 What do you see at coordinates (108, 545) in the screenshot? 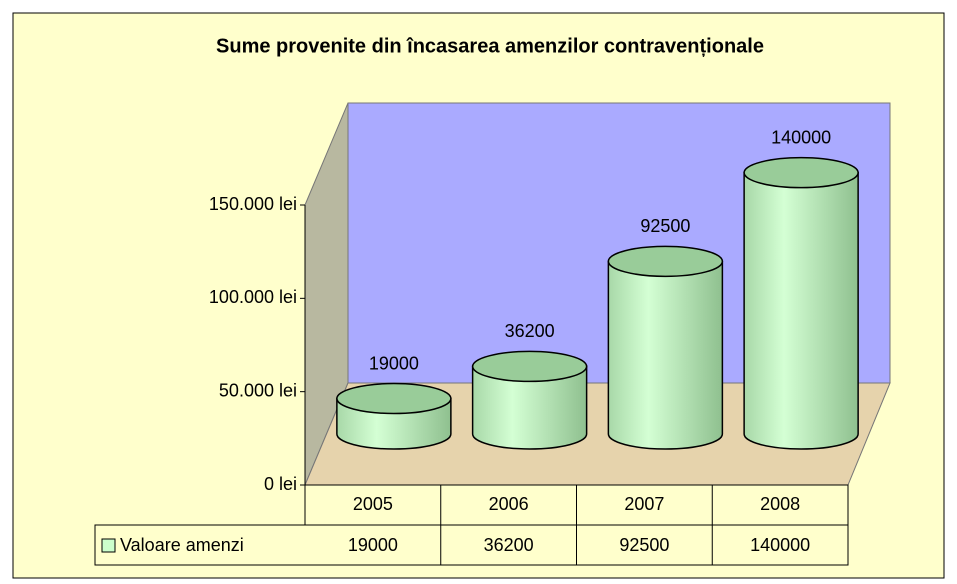
I see `legend-key` at bounding box center [108, 545].